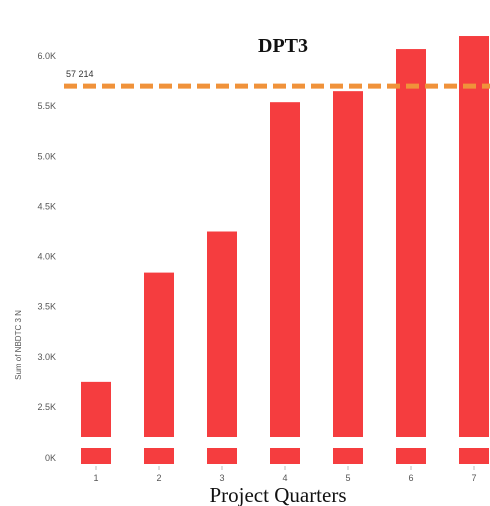  Describe the element at coordinates (46, 56) in the screenshot. I see `y-tick-label: 6.0K` at that location.